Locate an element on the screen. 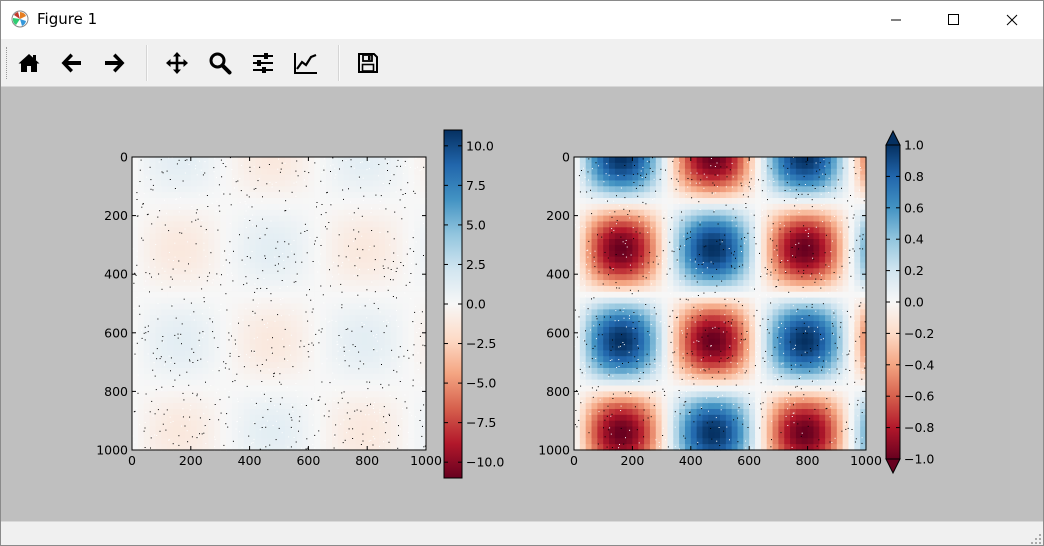  toolbar-grip is located at coordinates (8, 63).